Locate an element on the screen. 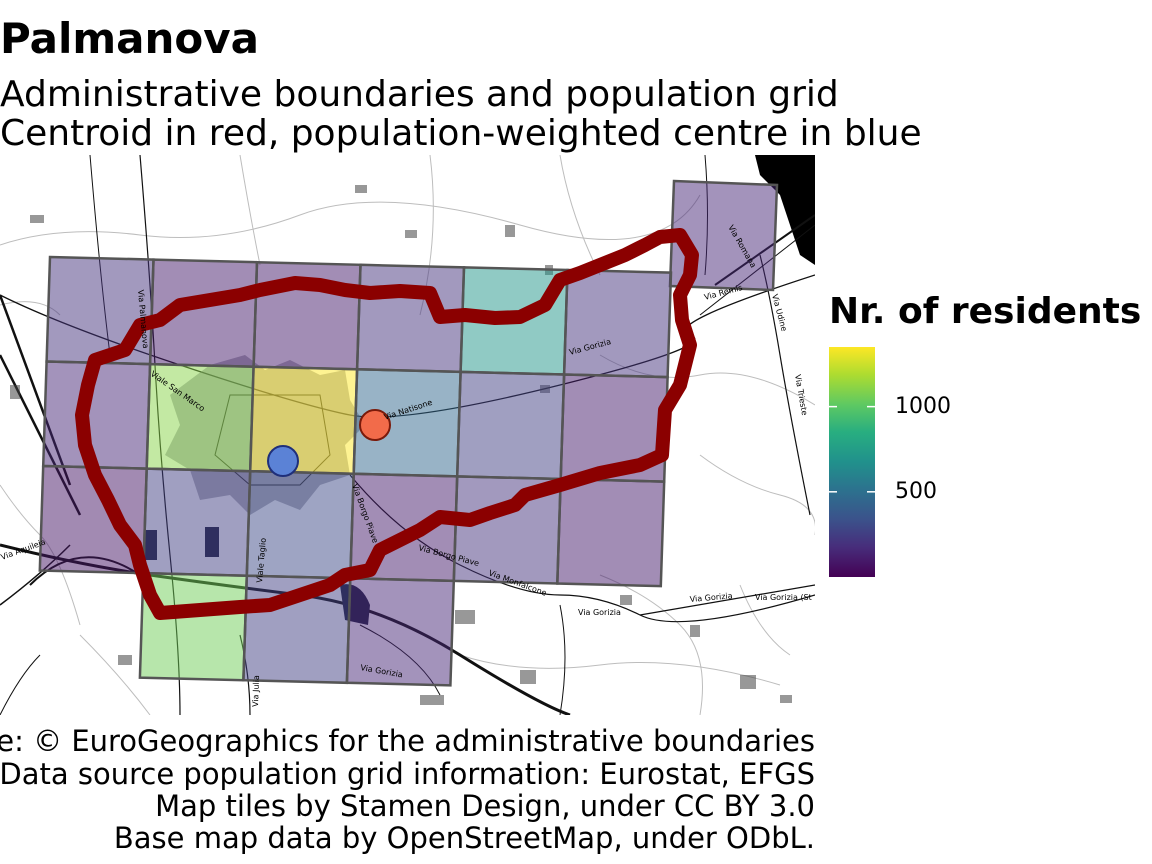 The width and height of the screenshot is (1152, 864). road-label: Viale Taglio is located at coordinates (261, 560).